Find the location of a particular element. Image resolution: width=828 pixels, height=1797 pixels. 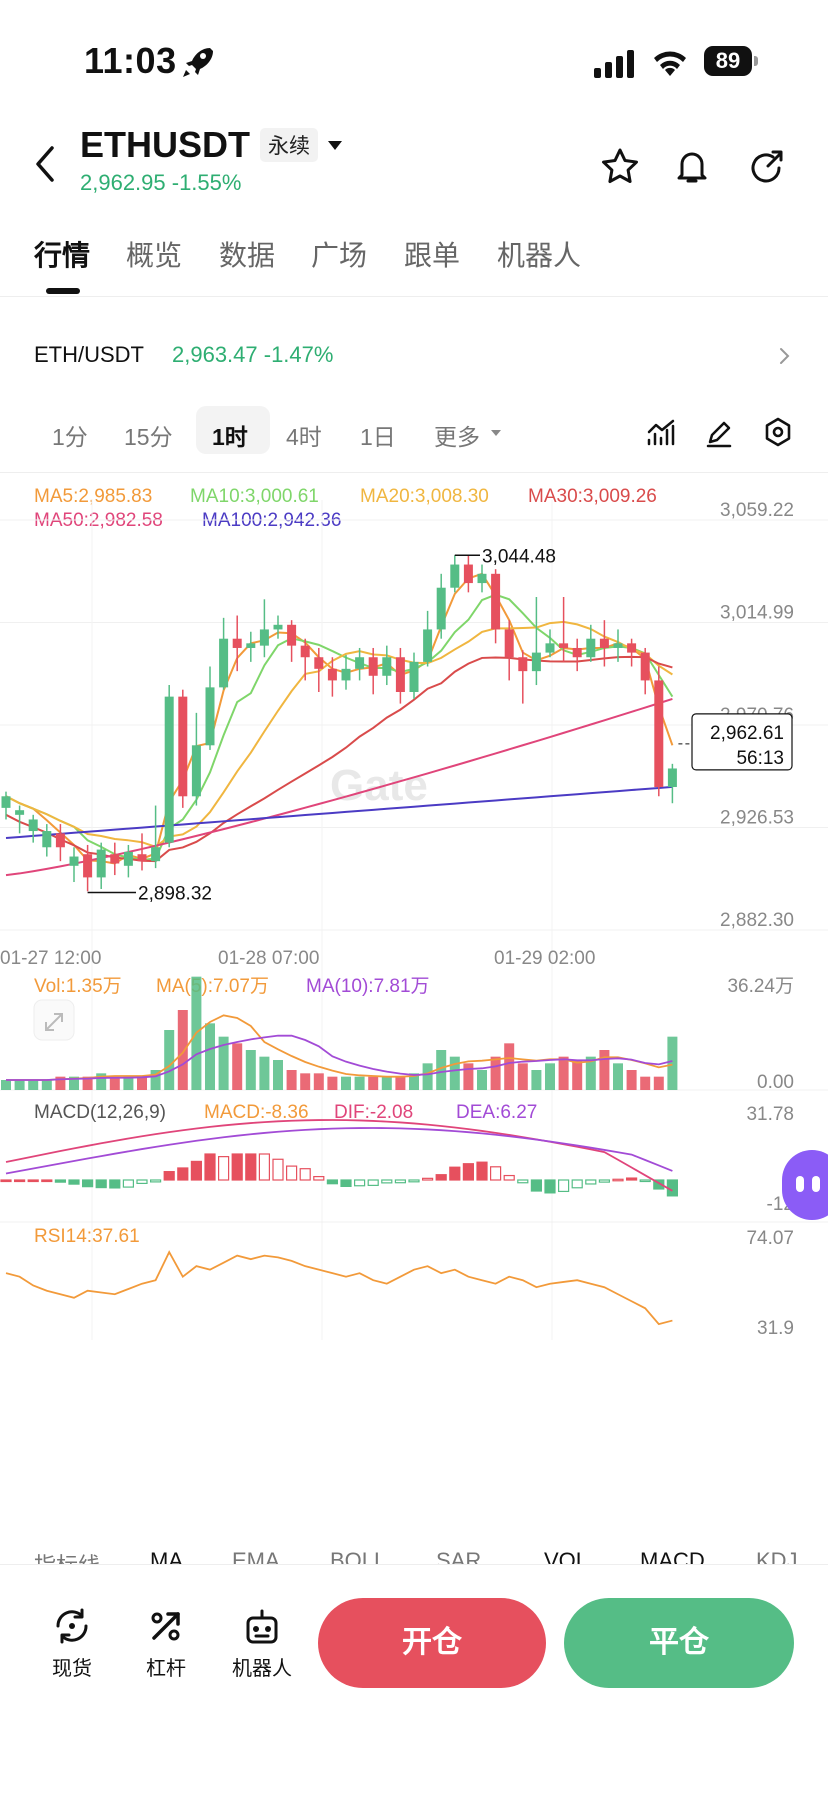

y-axis-label: 2,926.53 is located at coordinates (757, 818).